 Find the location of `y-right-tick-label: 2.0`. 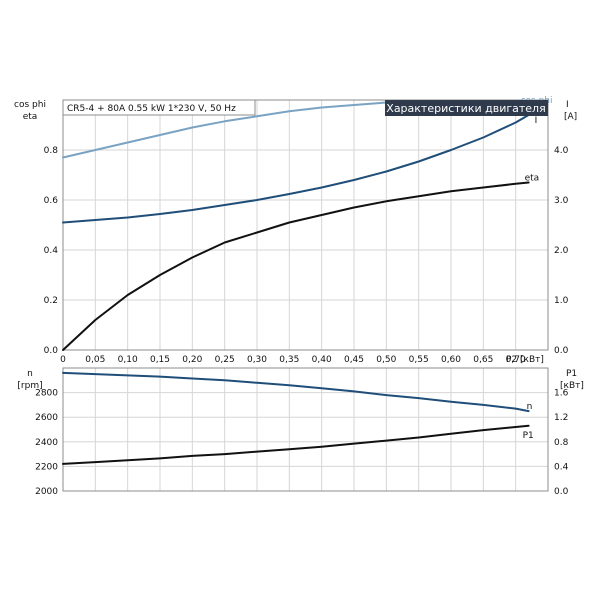

y-right-tick-label: 2.0 is located at coordinates (561, 251).